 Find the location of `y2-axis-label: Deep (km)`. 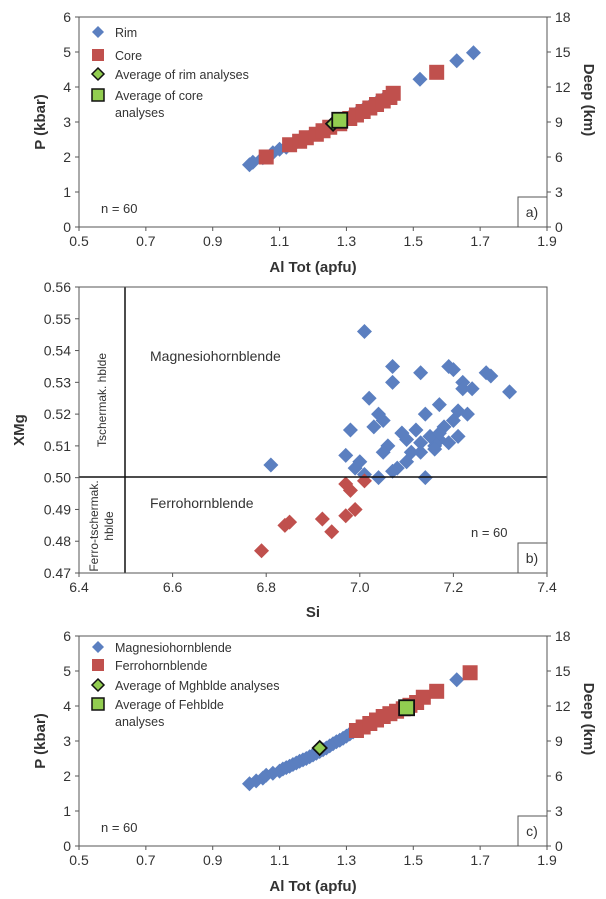

y2-axis-label: Deep (km) is located at coordinates (588, 719).